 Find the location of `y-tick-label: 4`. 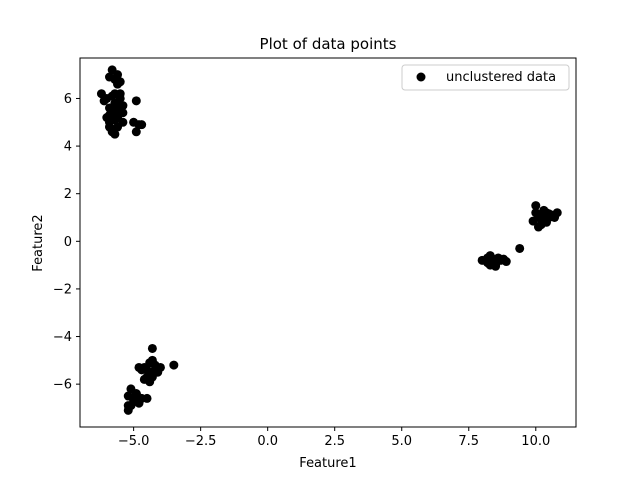

y-tick-label: 4 is located at coordinates (68, 147).